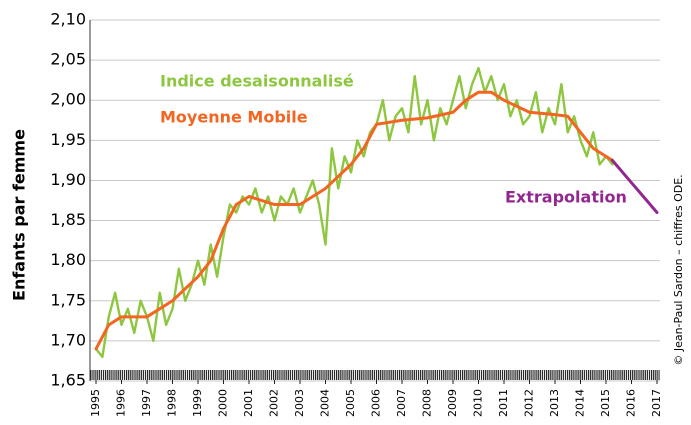  I want to click on x-tick-label: 2014, so click(580, 403).